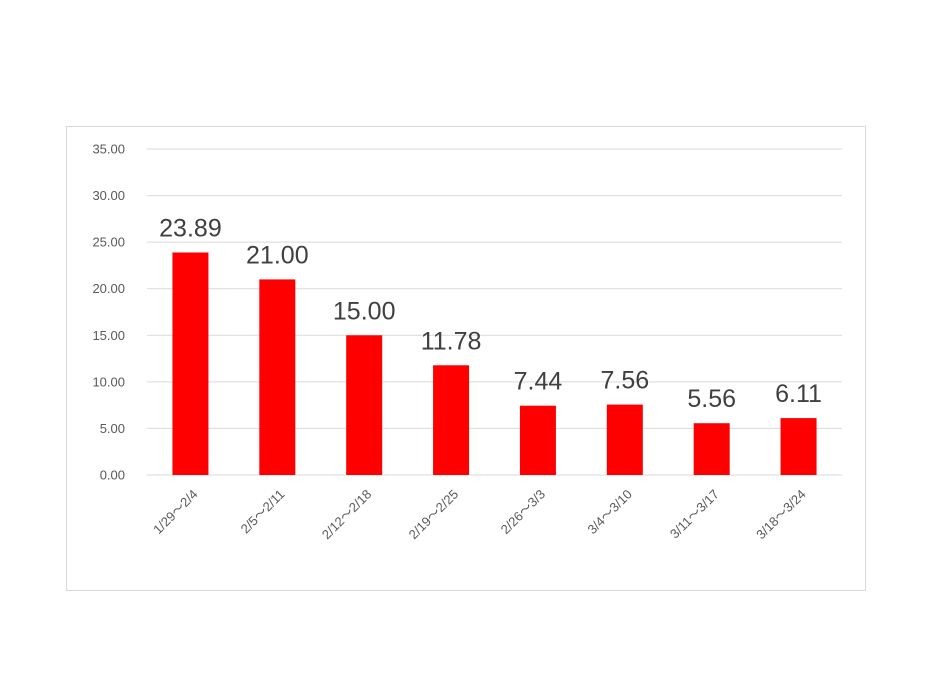 The width and height of the screenshot is (932, 699). I want to click on y-tick-label: 15.00, so click(108, 335).